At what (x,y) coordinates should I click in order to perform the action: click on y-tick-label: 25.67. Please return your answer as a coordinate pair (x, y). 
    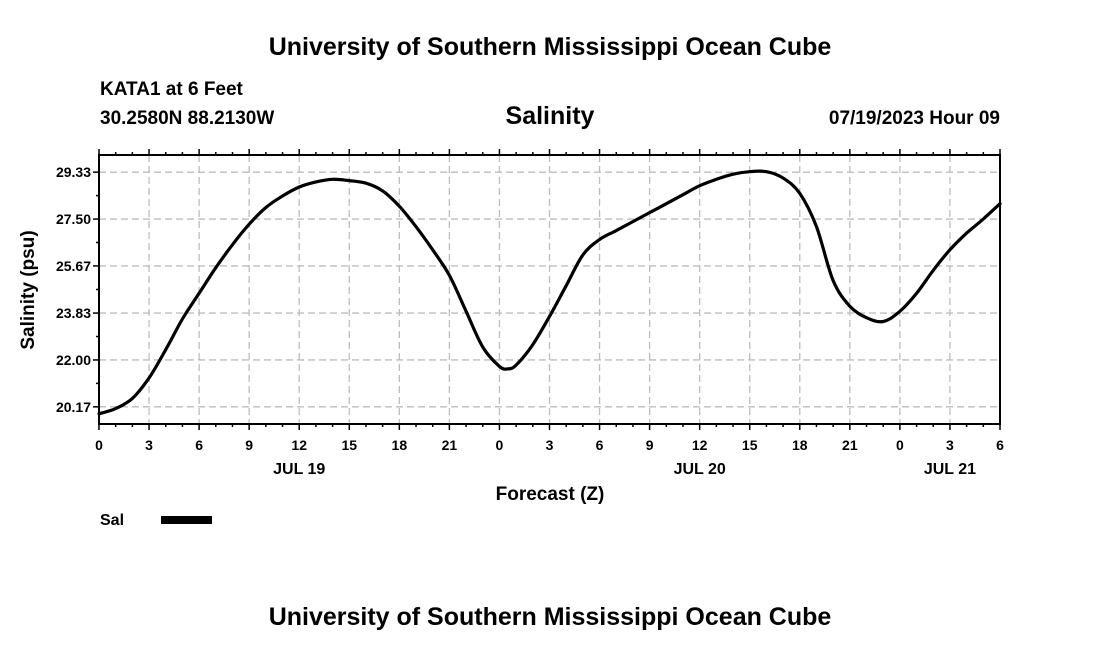
    Looking at the image, I should click on (73, 266).